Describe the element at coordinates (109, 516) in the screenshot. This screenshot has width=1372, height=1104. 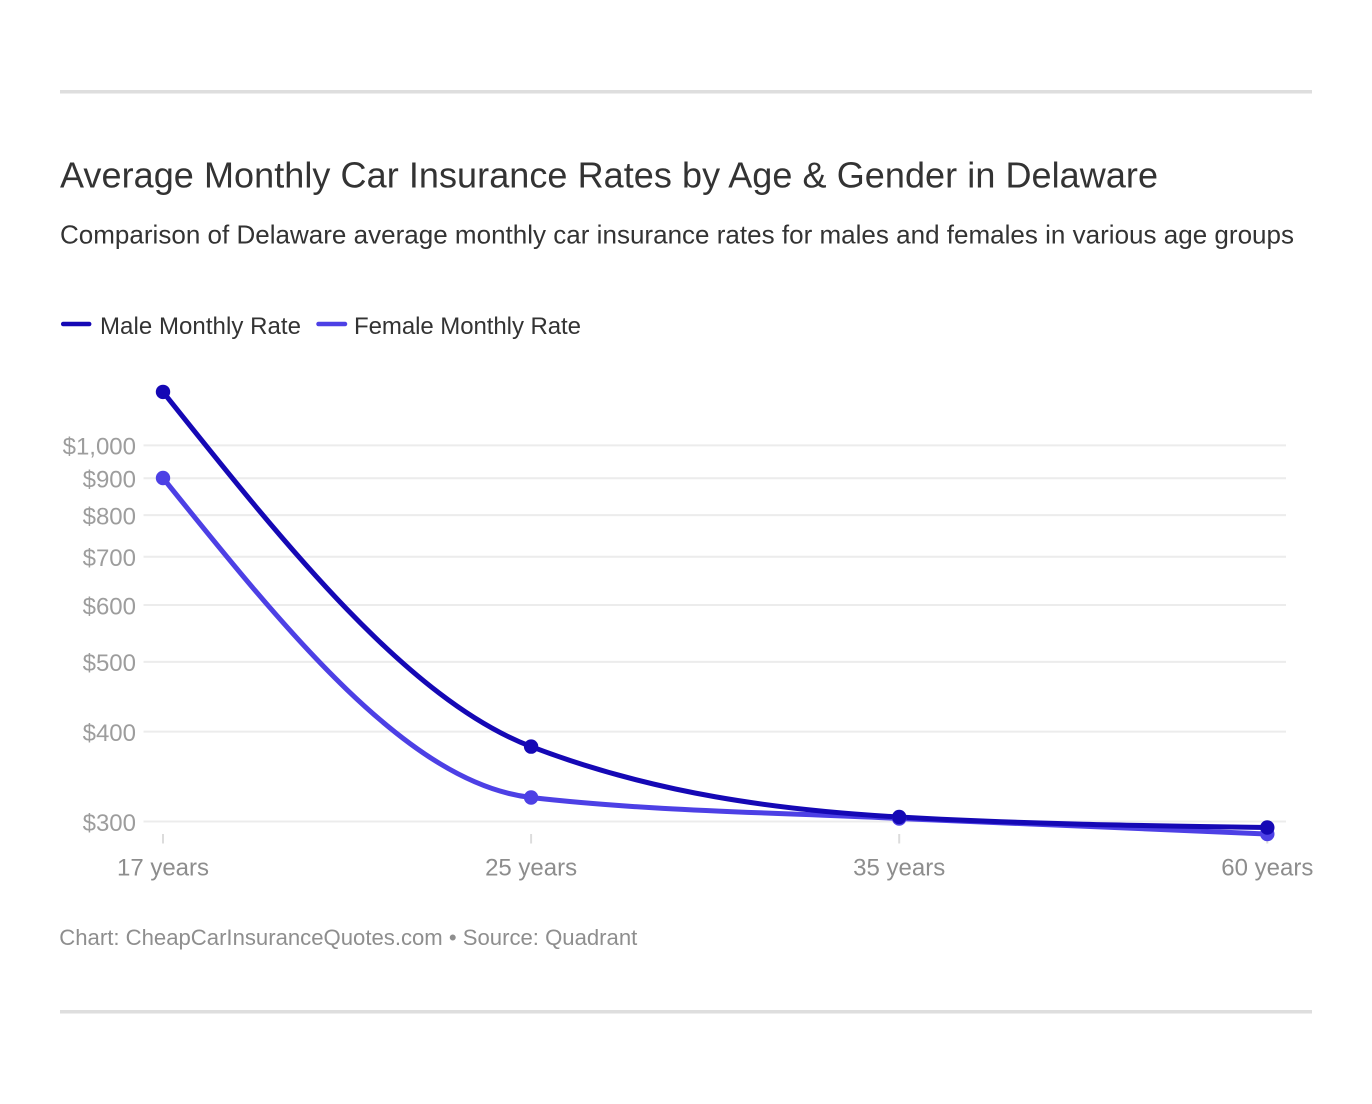
I see `svg-text: $800` at that location.